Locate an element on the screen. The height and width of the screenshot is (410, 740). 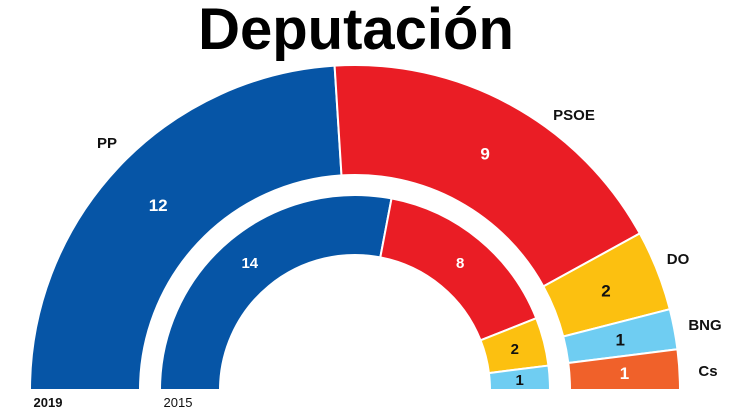
party-label-pp: PP is located at coordinates (107, 143).